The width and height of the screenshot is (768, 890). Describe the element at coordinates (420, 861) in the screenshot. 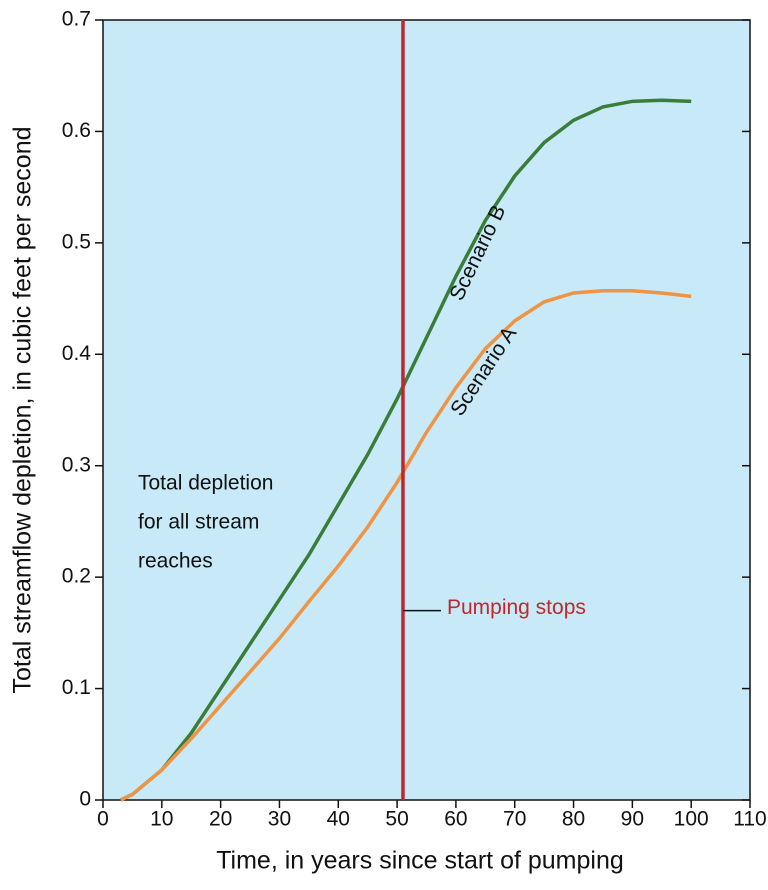

I see `x-axis-label: Time, in years since start of pumping` at that location.